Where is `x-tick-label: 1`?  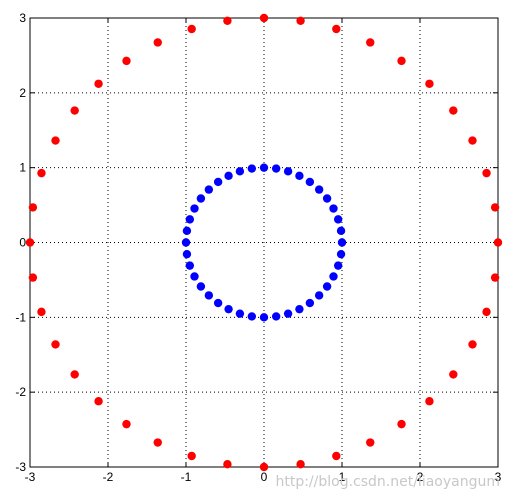 x-tick-label: 1 is located at coordinates (342, 477).